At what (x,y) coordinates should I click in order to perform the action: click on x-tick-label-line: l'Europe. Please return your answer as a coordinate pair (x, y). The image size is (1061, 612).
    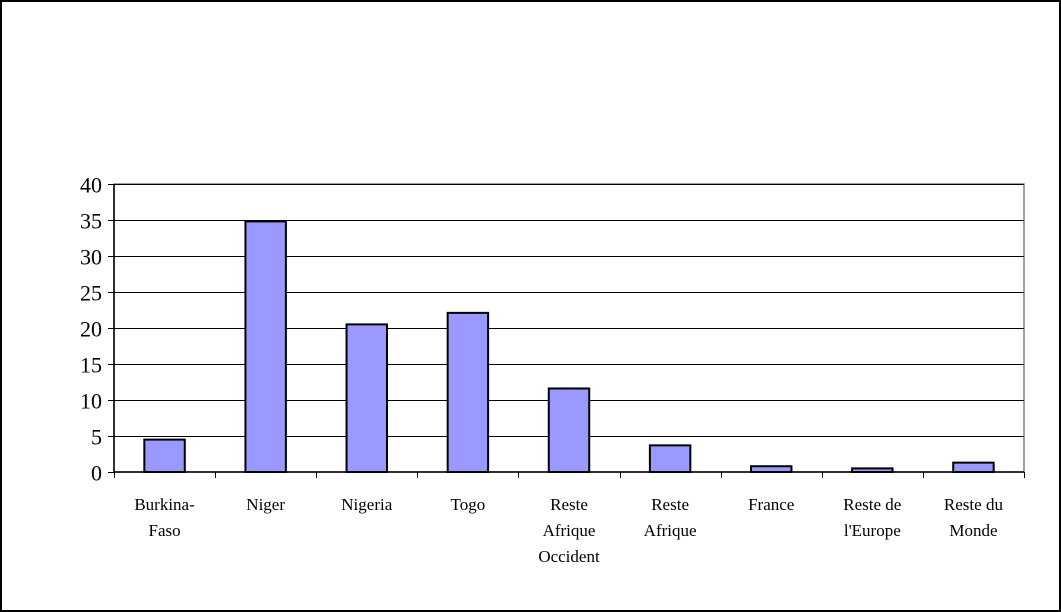
    Looking at the image, I should click on (872, 530).